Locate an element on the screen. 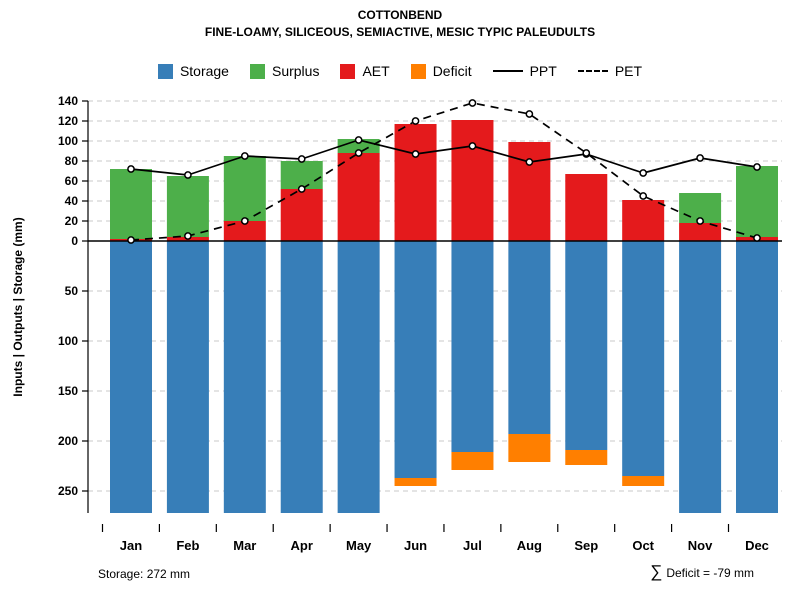  legend-item-aet: AET is located at coordinates (365, 71).